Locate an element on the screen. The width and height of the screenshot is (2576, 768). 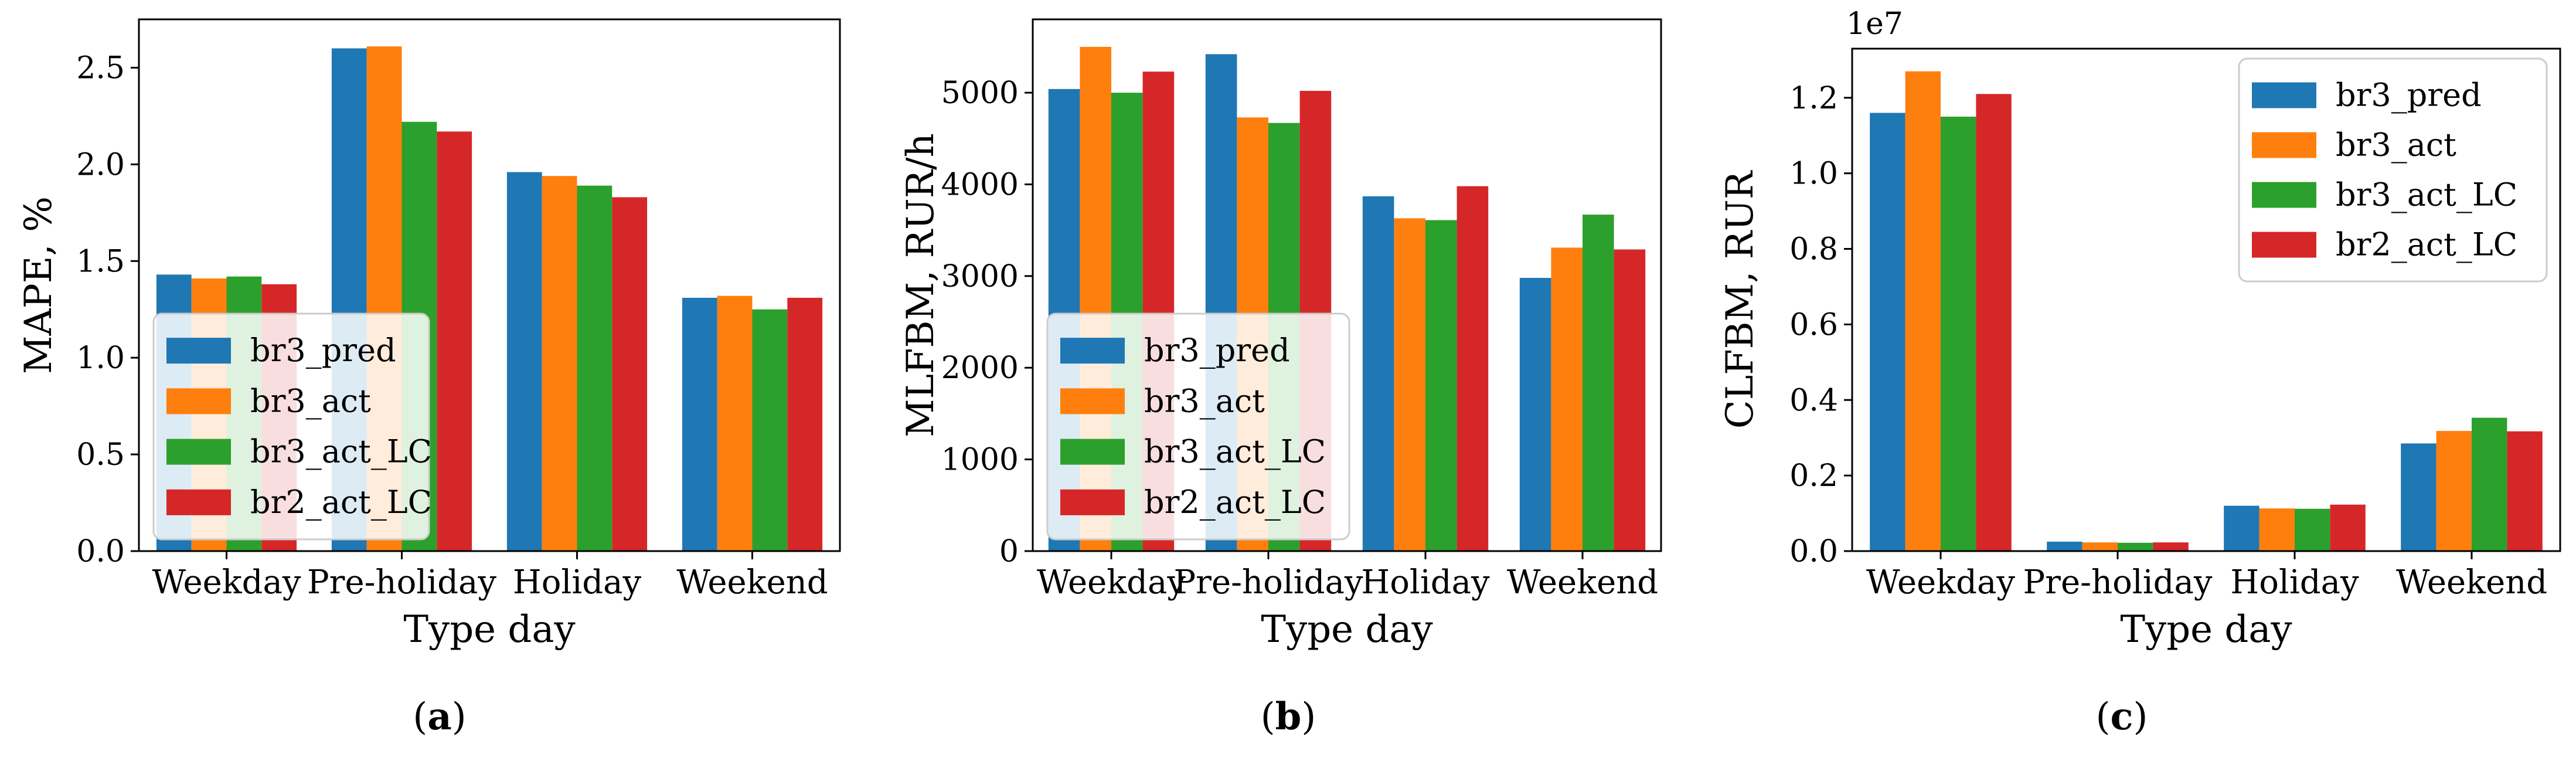
y-tick-label: 0.8 is located at coordinates (1813, 250).